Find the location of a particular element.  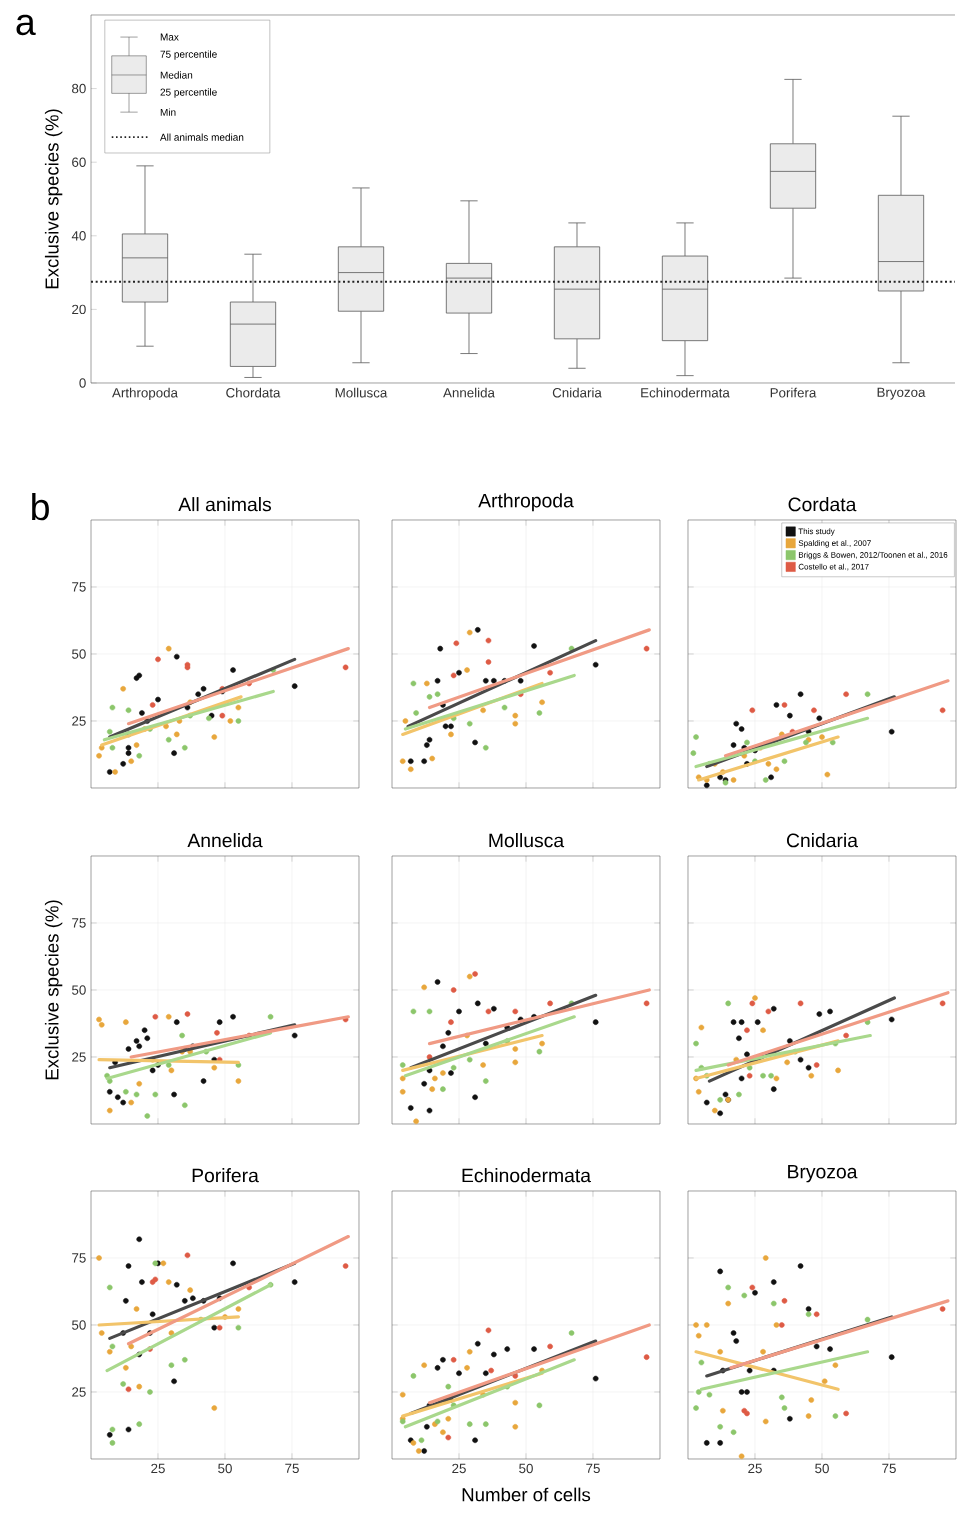

annotation: Max is located at coordinates (169, 37).